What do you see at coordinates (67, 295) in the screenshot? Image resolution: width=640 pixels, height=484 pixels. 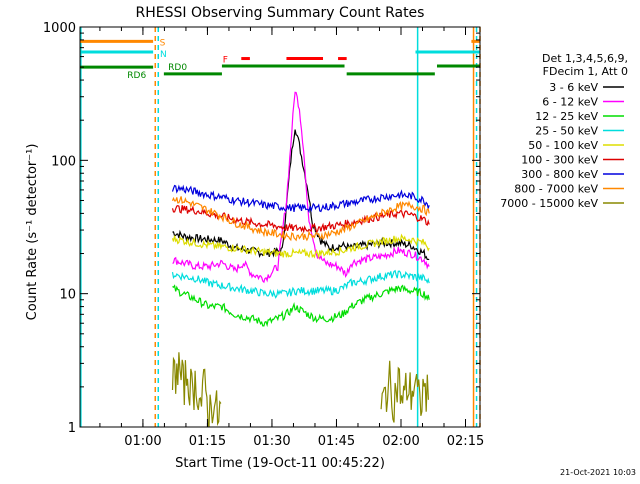 I see `y-tick-label-10: 10` at bounding box center [67, 295].